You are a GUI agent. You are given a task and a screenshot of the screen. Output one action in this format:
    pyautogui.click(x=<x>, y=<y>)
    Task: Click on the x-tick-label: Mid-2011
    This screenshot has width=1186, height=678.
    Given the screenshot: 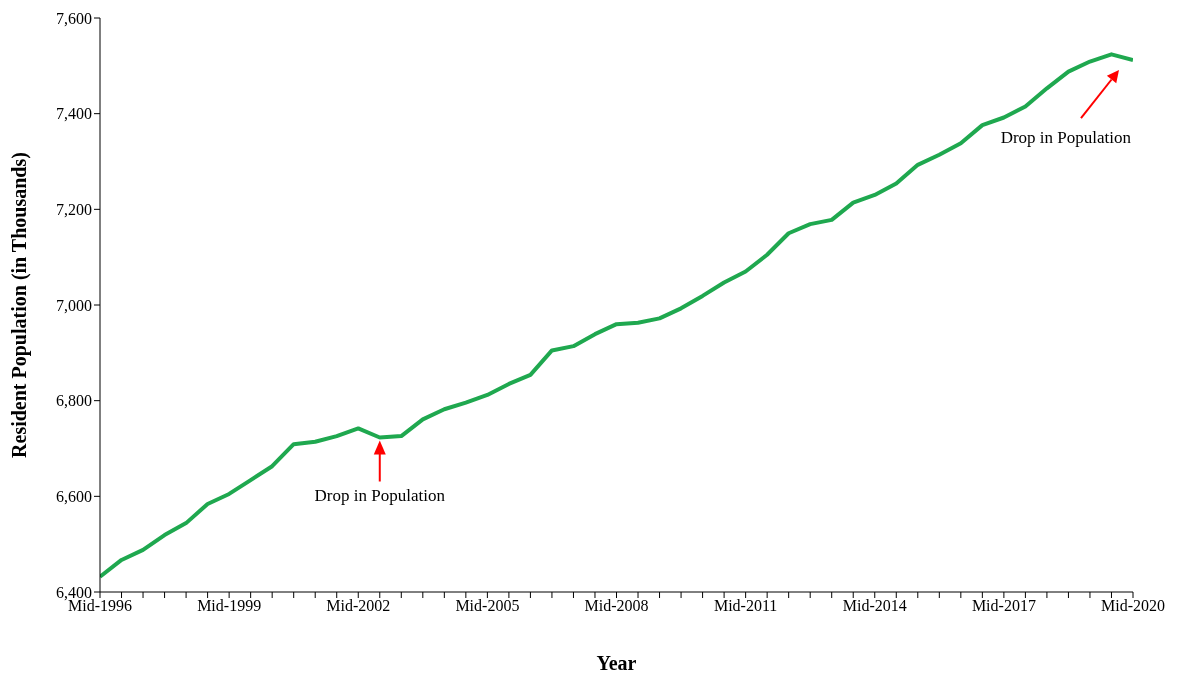 What is the action you would take?
    pyautogui.click(x=745, y=606)
    